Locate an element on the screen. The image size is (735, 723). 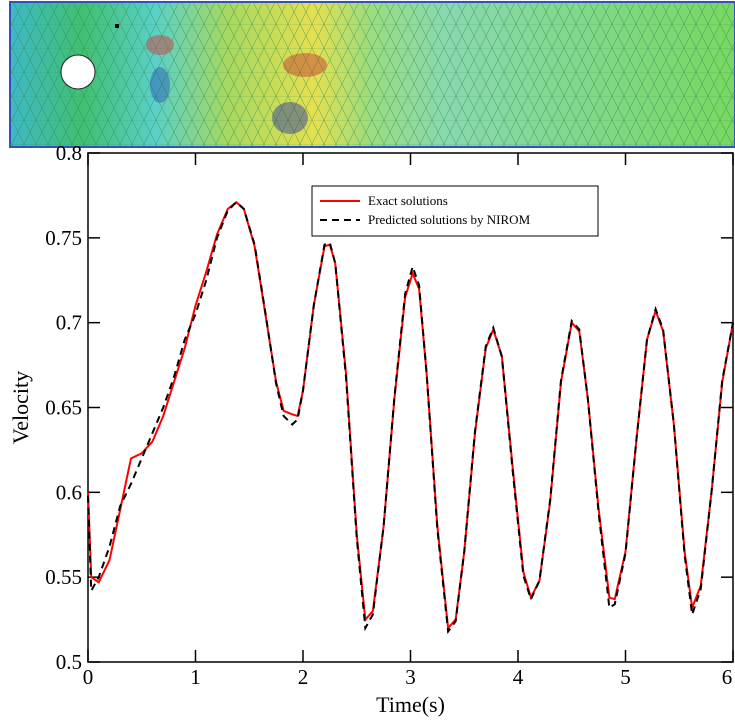
y-tick-label: 0.55 is located at coordinates (63, 577).